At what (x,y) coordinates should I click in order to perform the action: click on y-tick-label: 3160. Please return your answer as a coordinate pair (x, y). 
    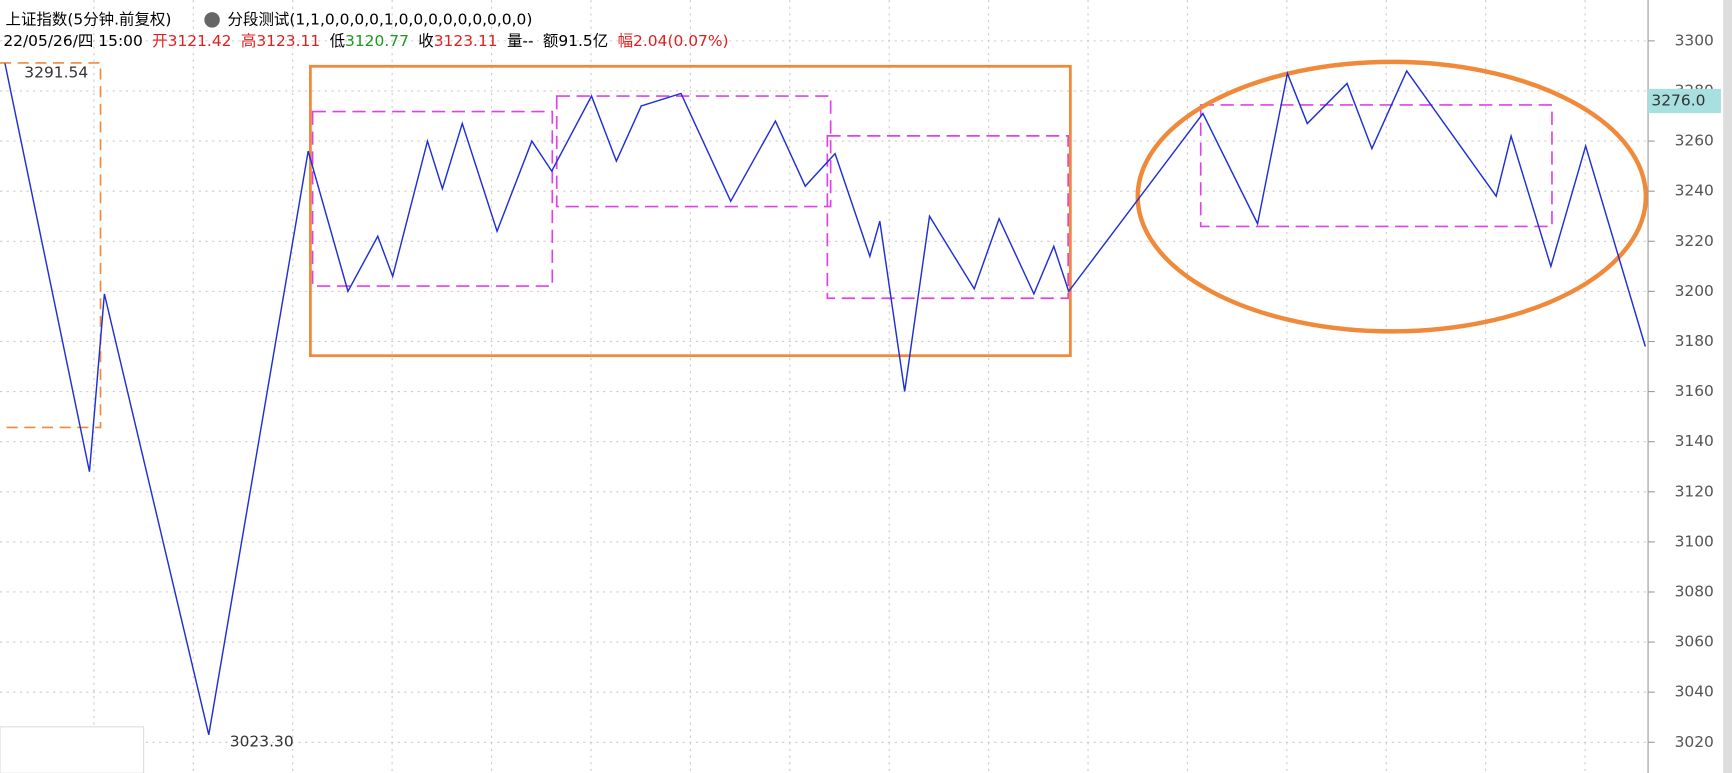
    Looking at the image, I should click on (1694, 391).